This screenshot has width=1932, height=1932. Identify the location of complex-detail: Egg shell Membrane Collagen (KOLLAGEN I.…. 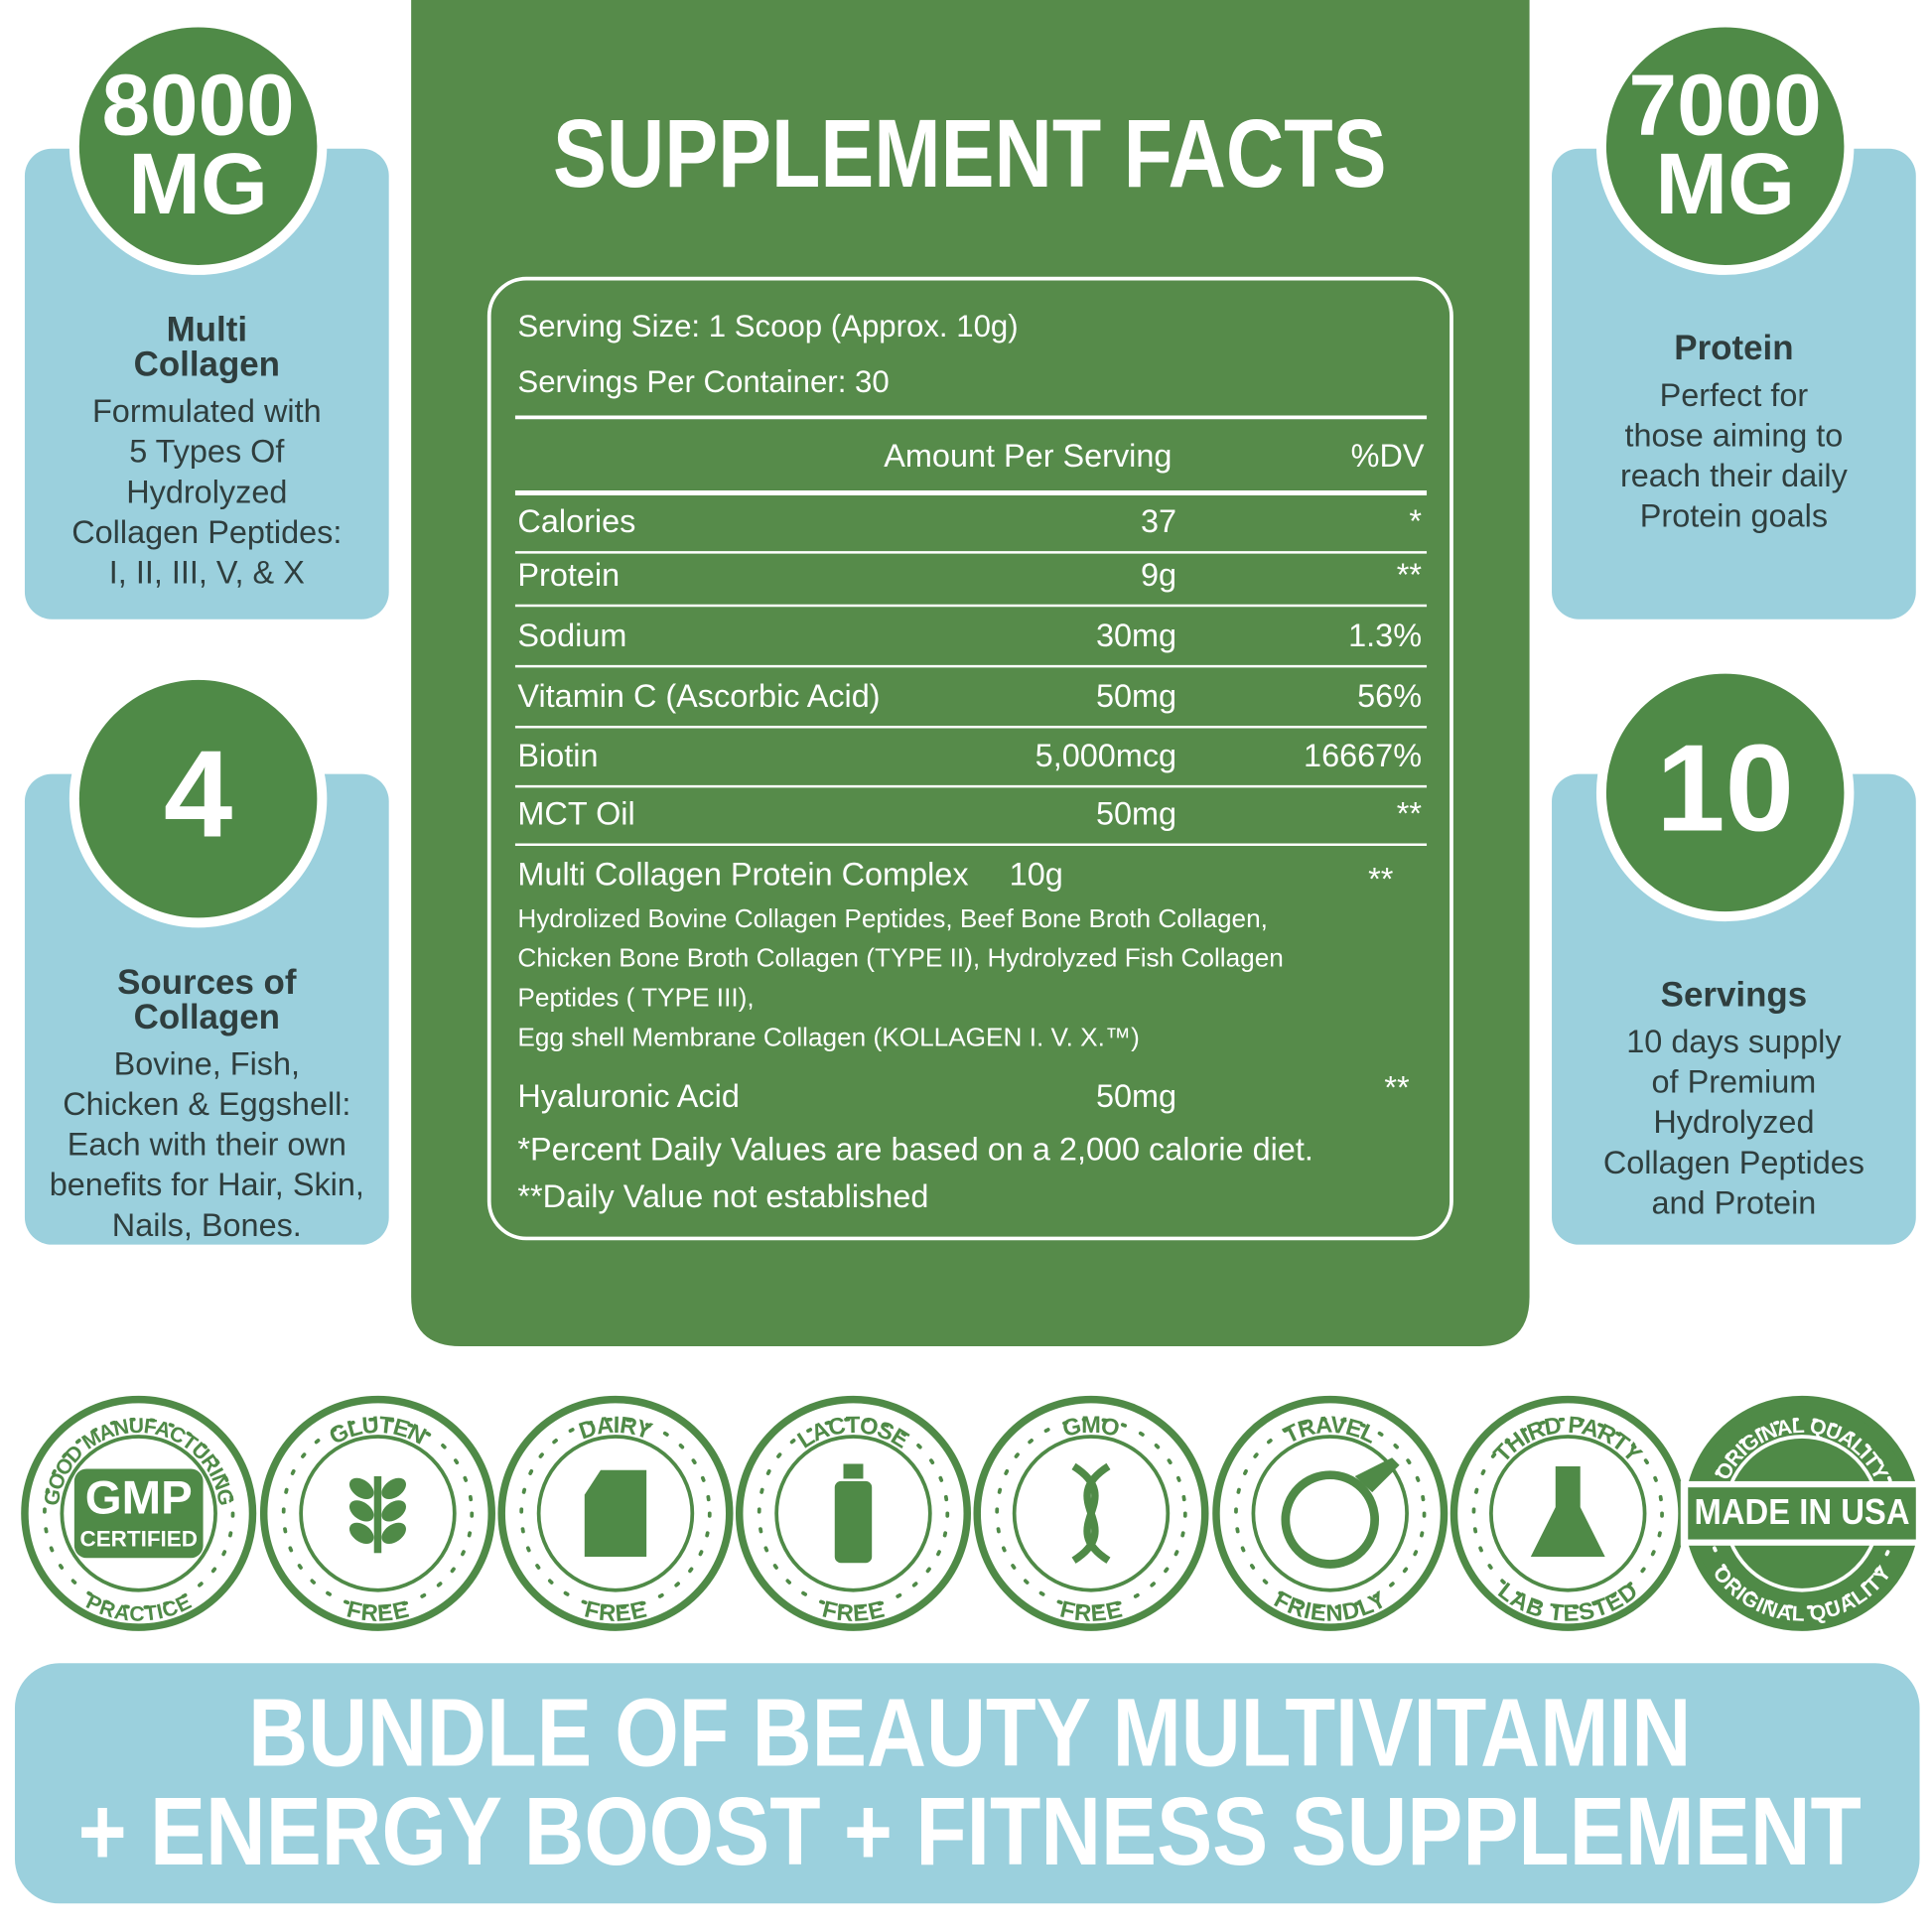
(828, 1037).